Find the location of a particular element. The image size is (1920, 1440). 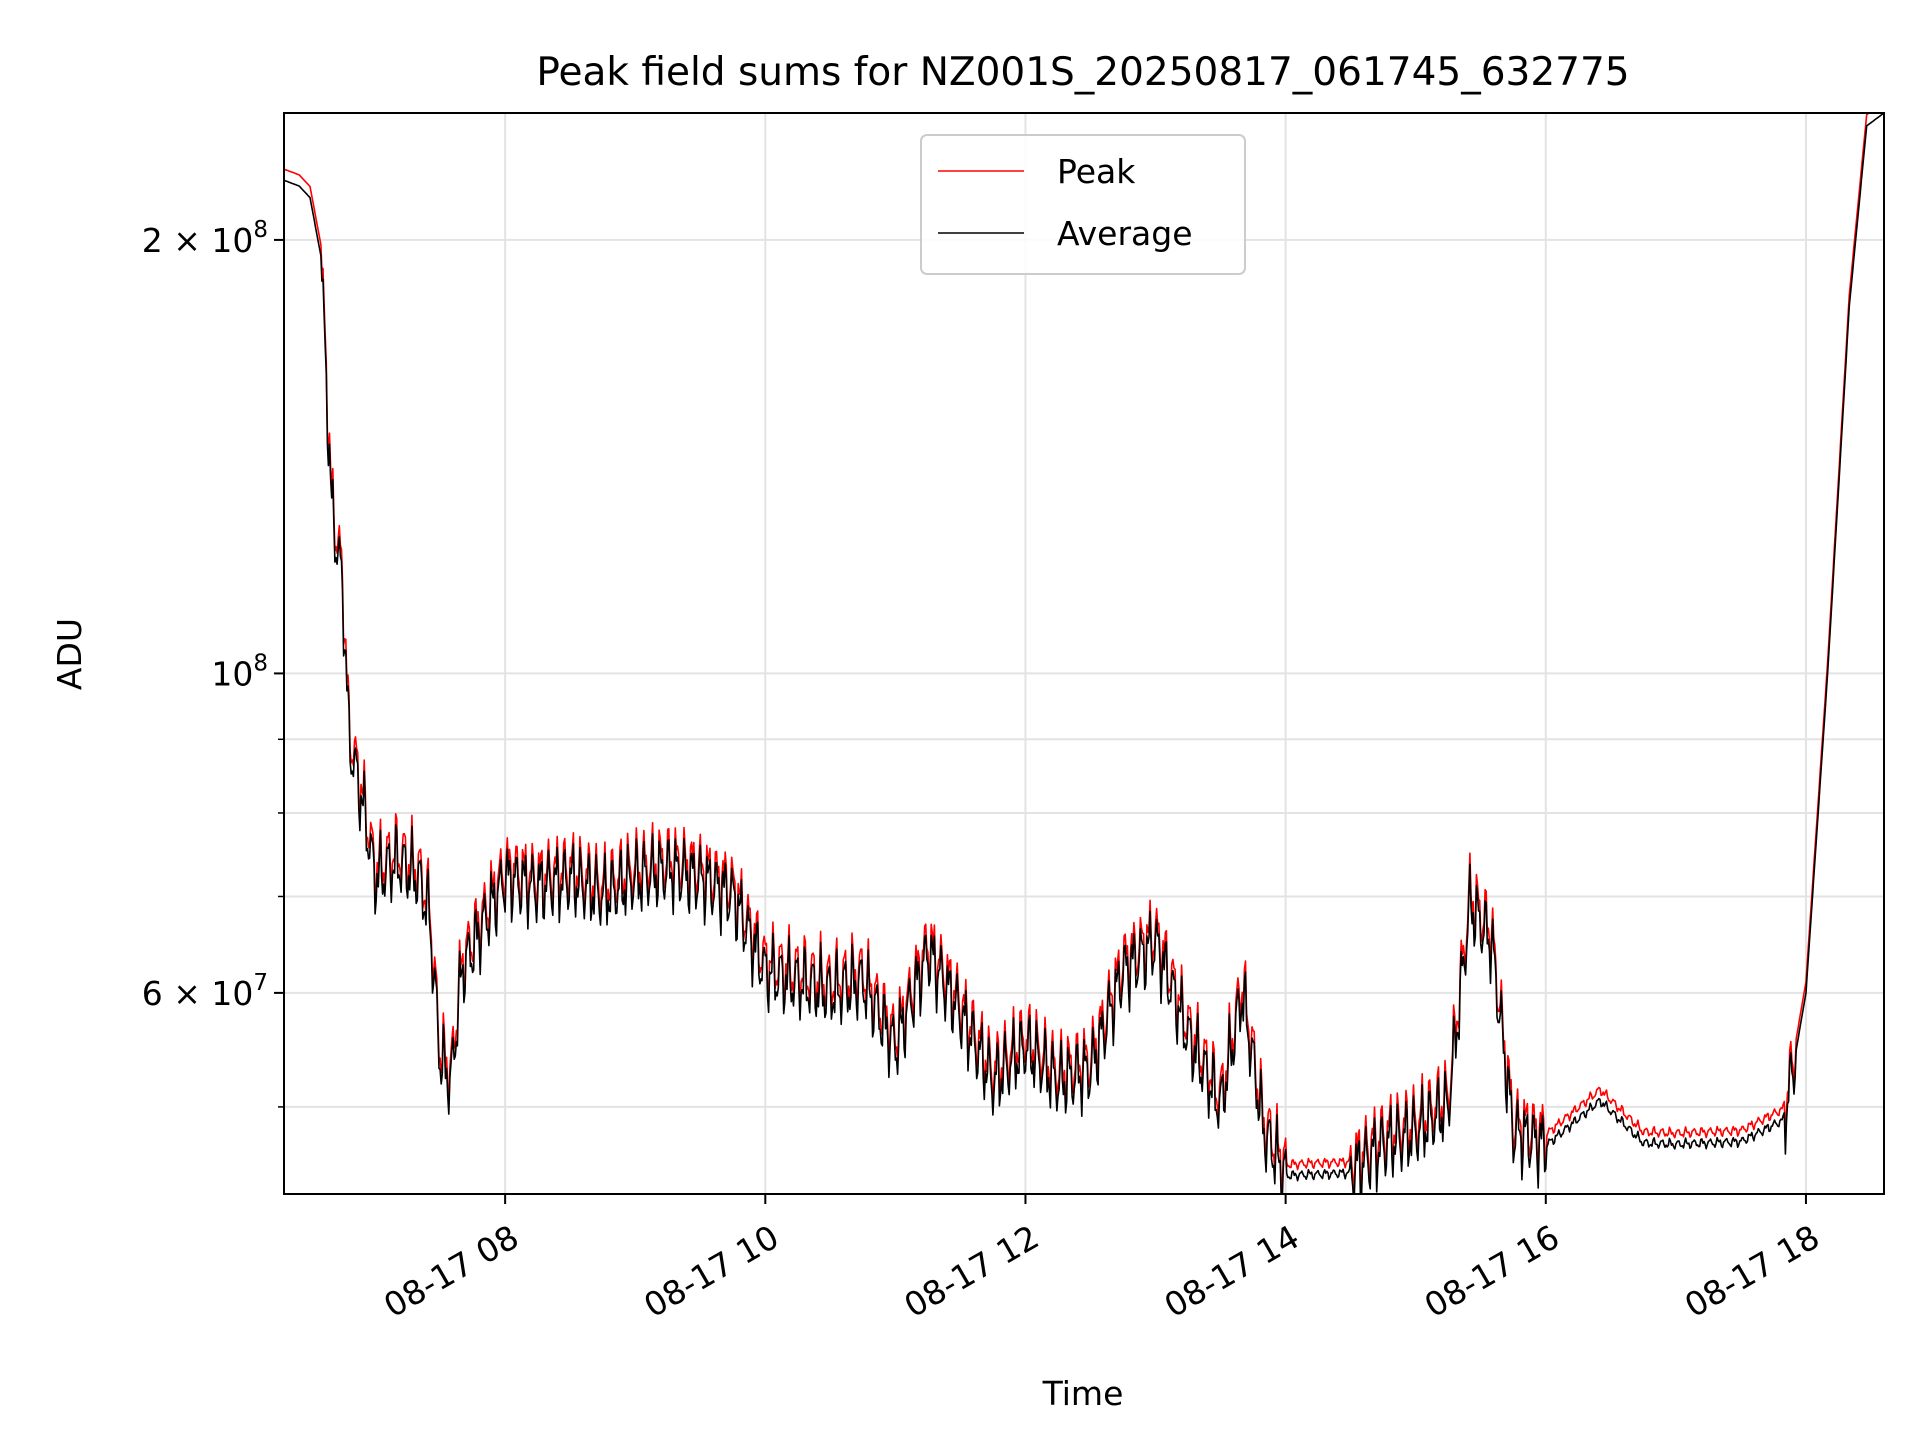

legend-label-average: Average is located at coordinates (1125, 233).